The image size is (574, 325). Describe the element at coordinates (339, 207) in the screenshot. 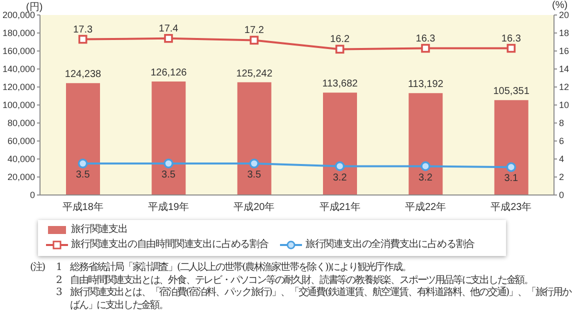

I see `x-tick-label: 平成21年` at that location.